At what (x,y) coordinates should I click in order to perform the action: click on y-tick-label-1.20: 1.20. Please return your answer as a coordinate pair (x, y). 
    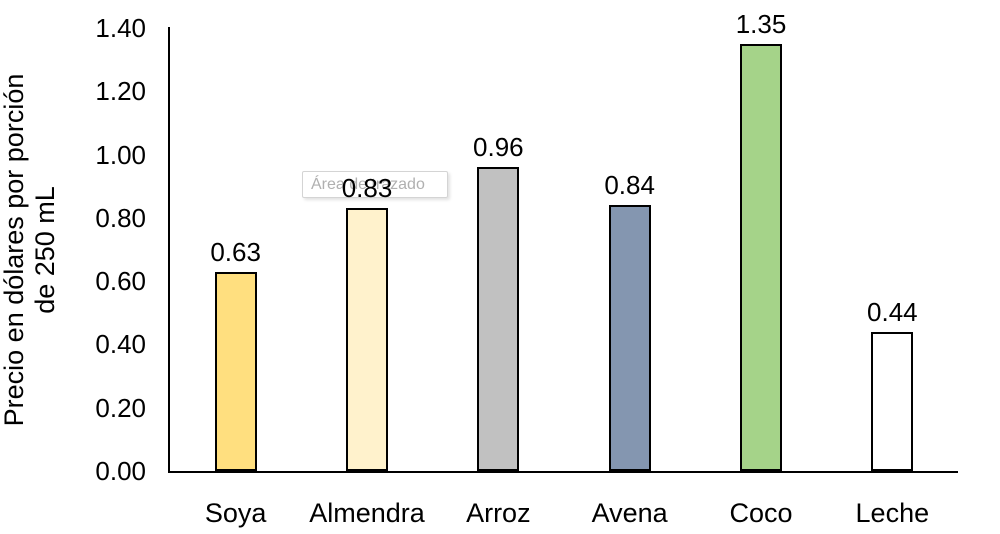
    Looking at the image, I should click on (120, 91).